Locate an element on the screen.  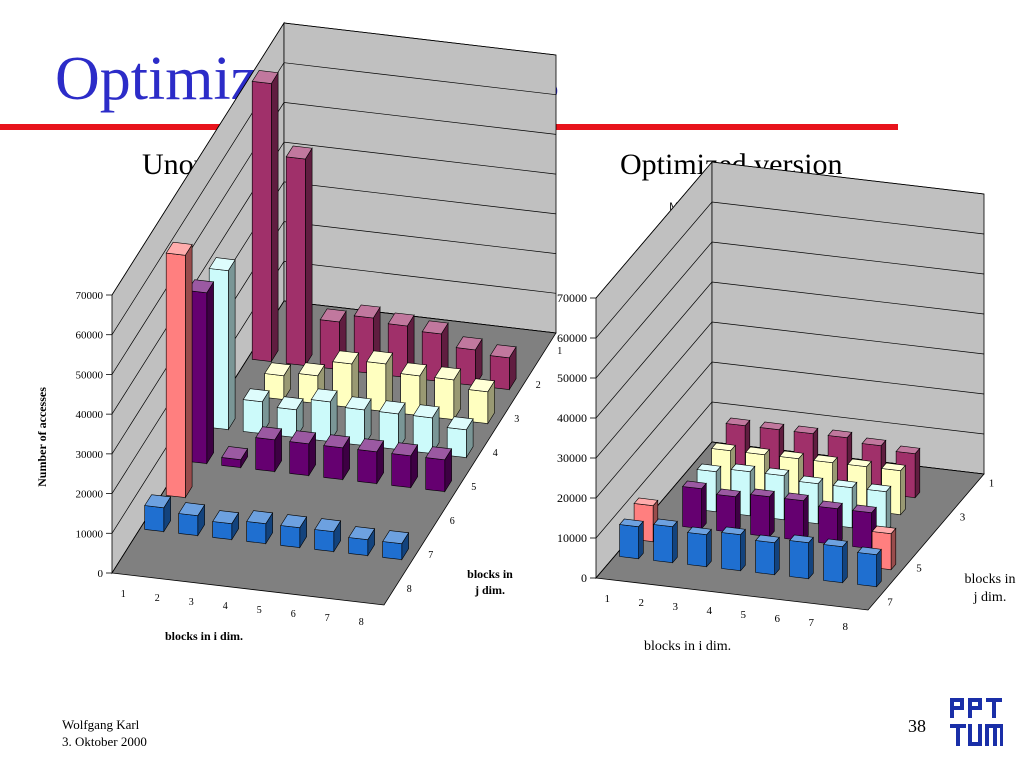
j-tick-label: 7 is located at coordinates (890, 603).